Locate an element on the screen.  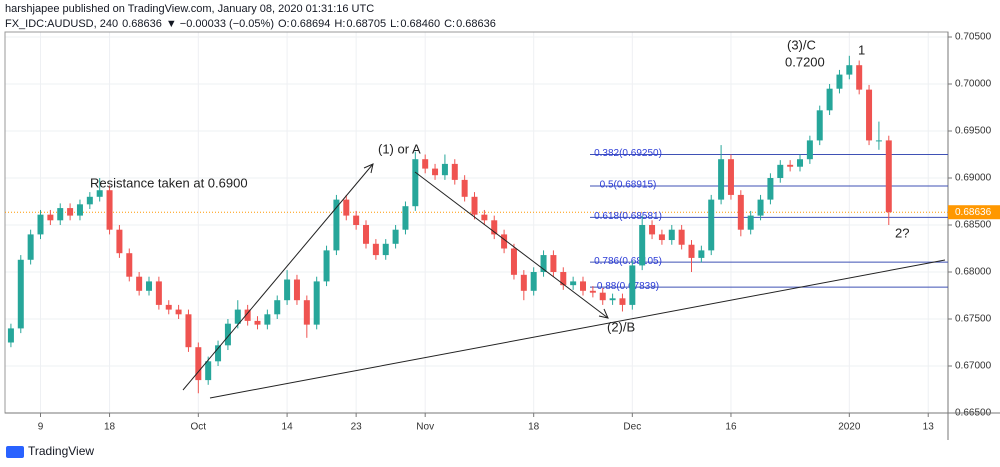
ohlc-label: L: is located at coordinates (394, 24).